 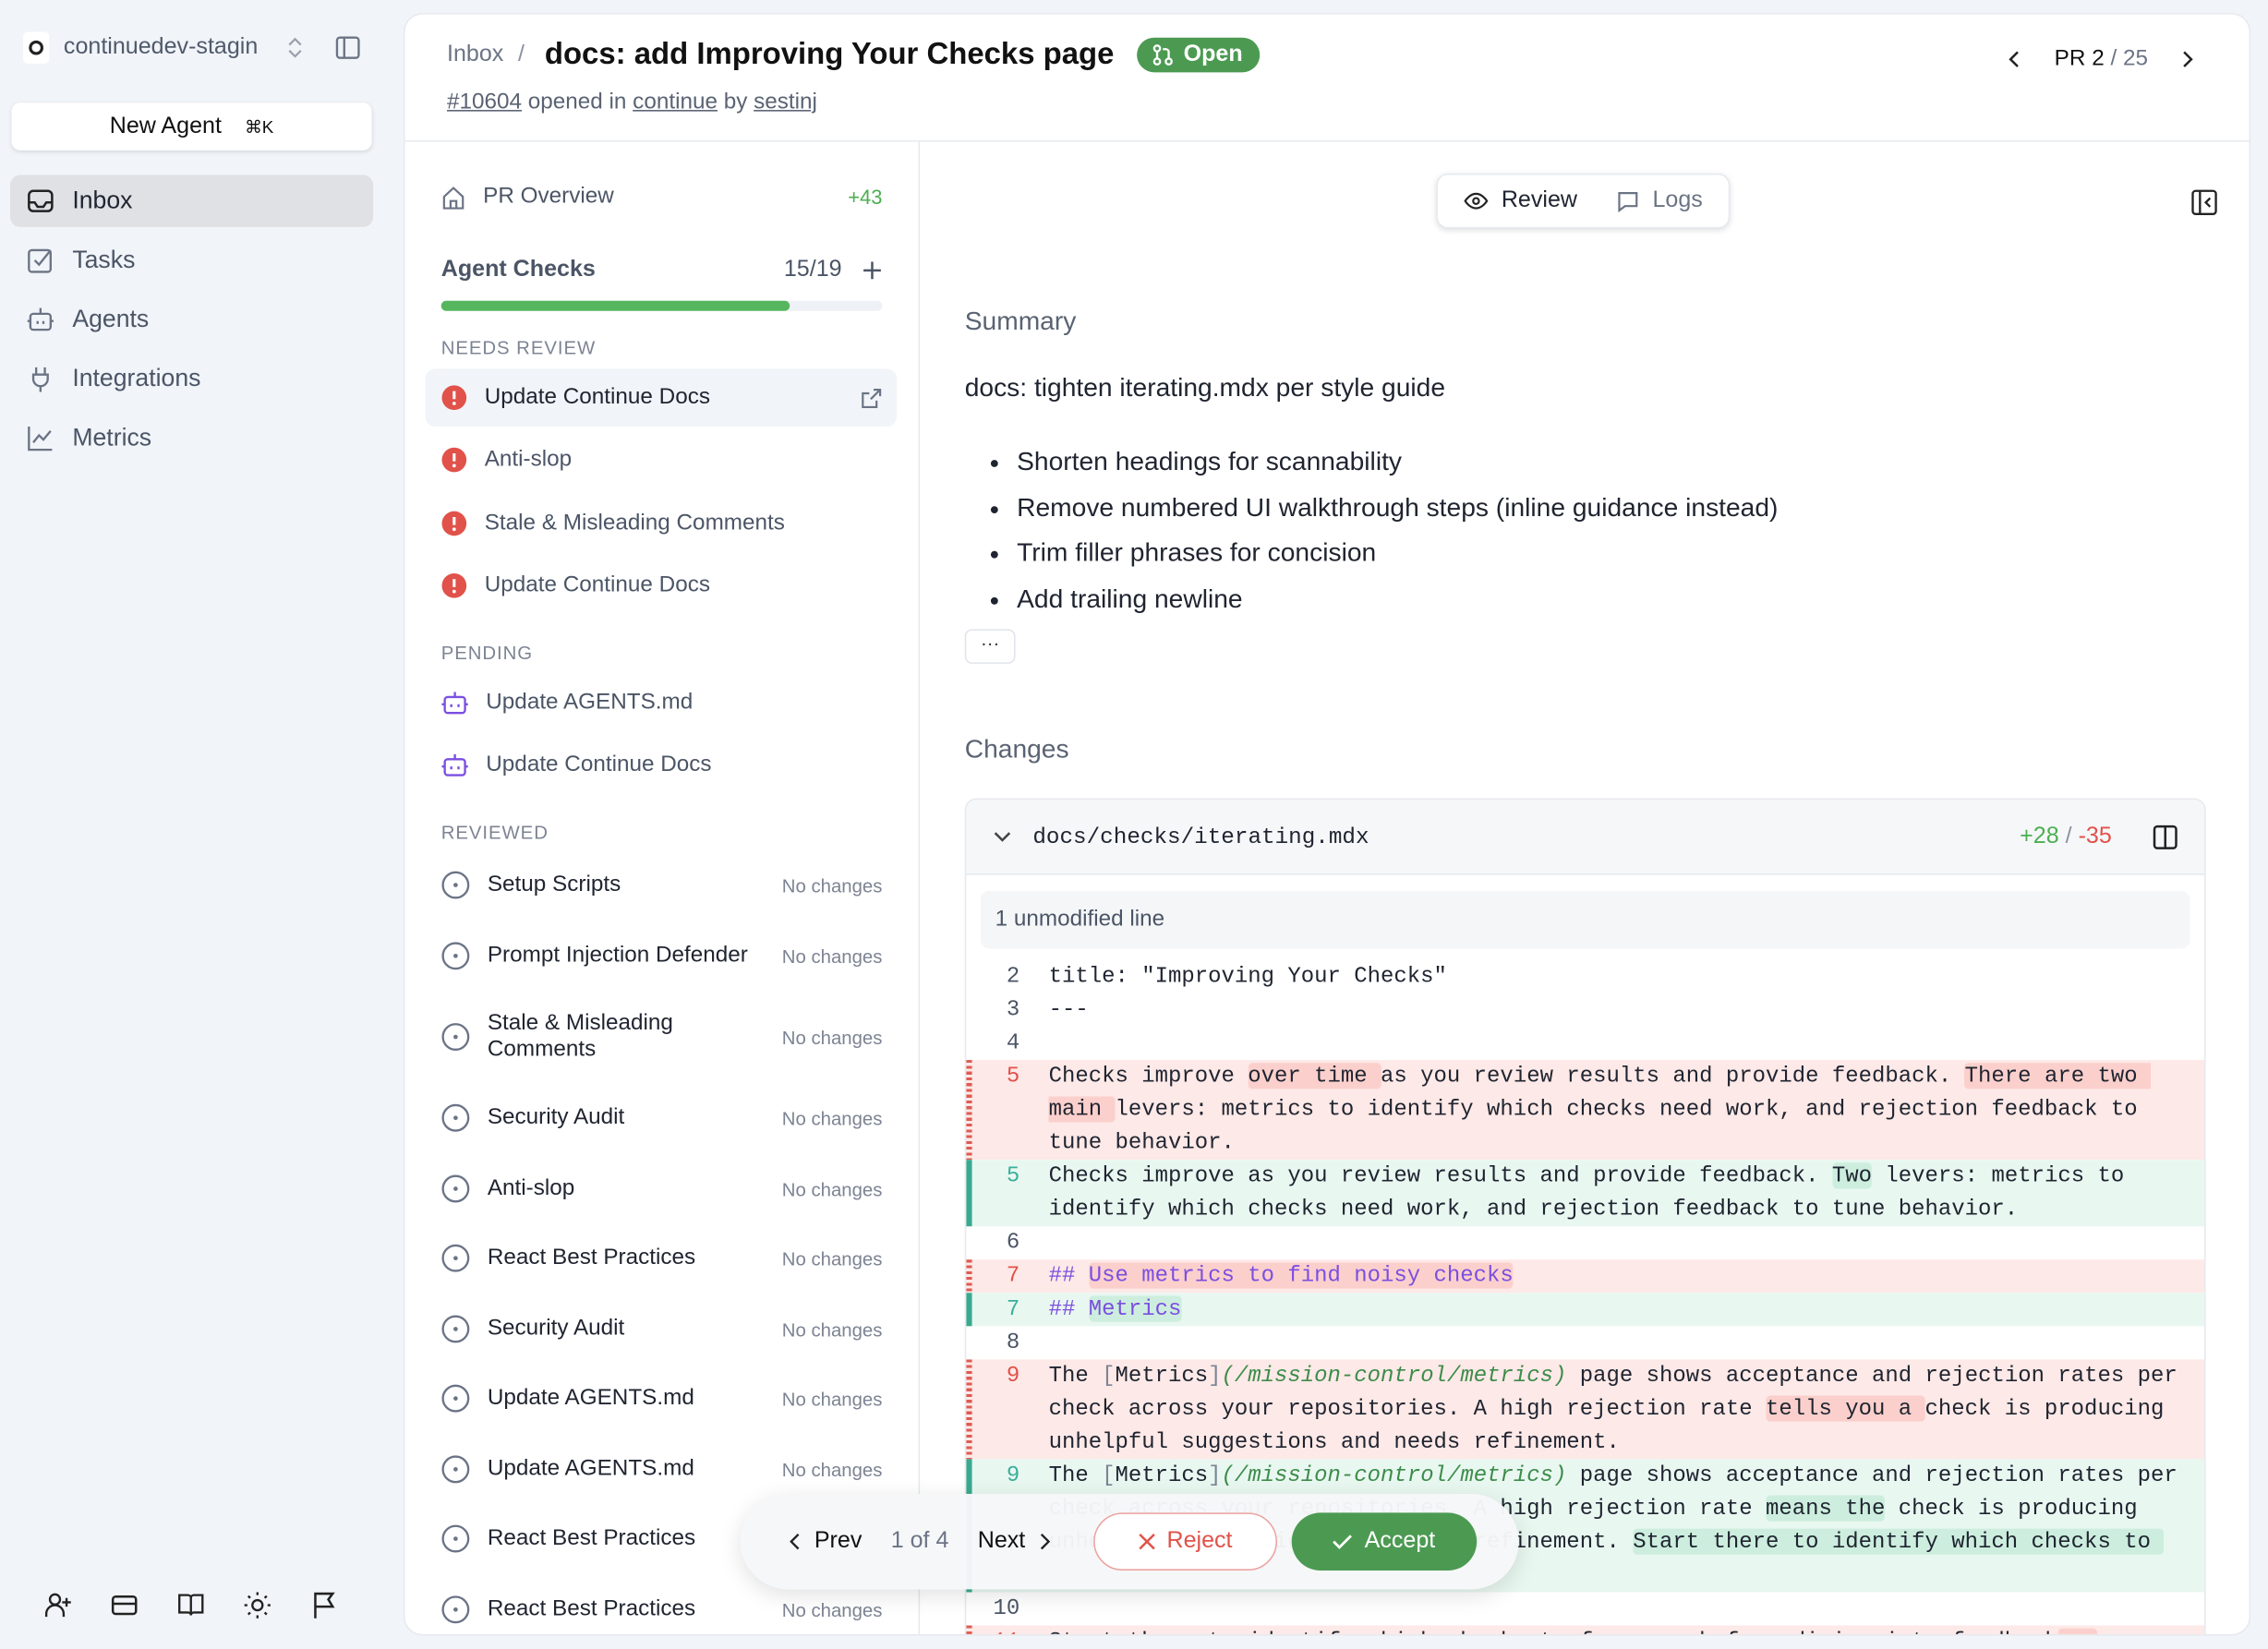 What do you see at coordinates (1585, 1242) in the screenshot?
I see `diff-line: 6` at bounding box center [1585, 1242].